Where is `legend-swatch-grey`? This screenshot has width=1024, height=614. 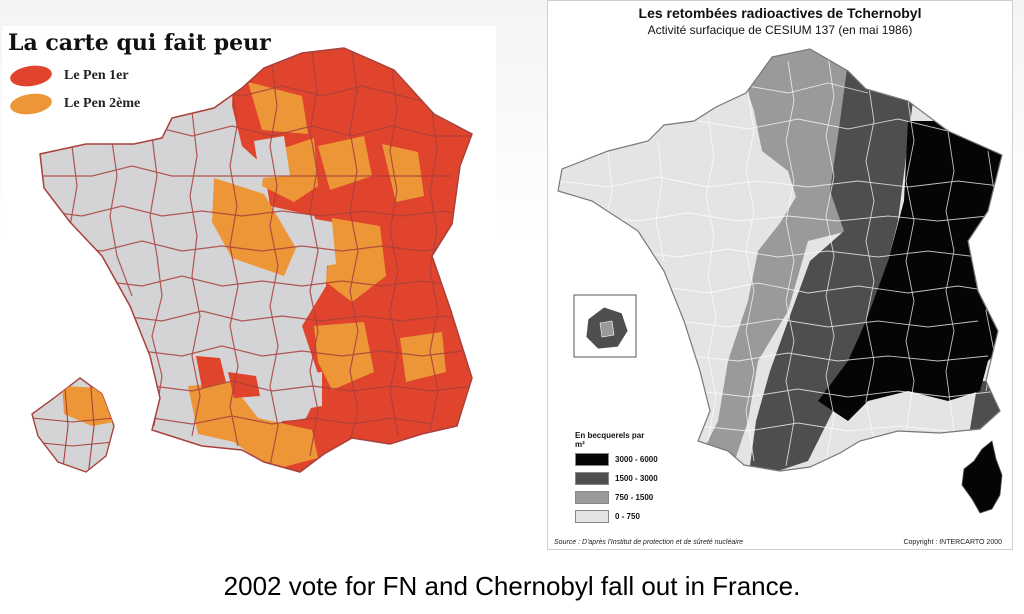
legend-swatch-grey is located at coordinates (592, 497).